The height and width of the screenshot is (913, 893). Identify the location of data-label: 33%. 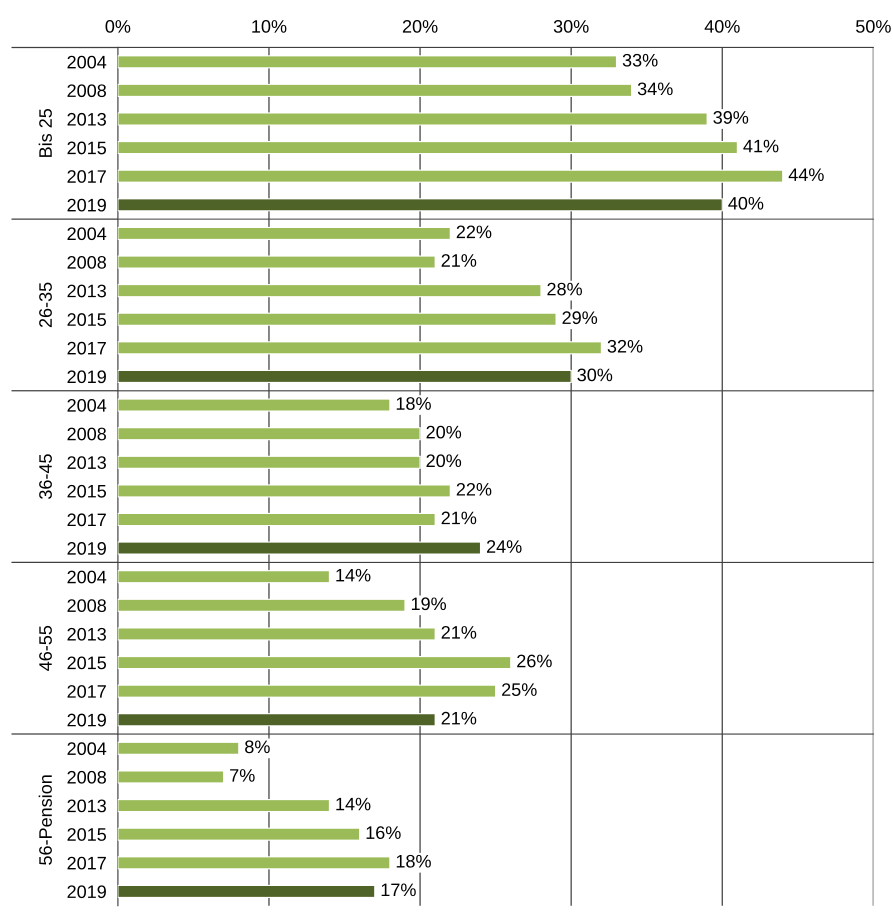
(640, 60).